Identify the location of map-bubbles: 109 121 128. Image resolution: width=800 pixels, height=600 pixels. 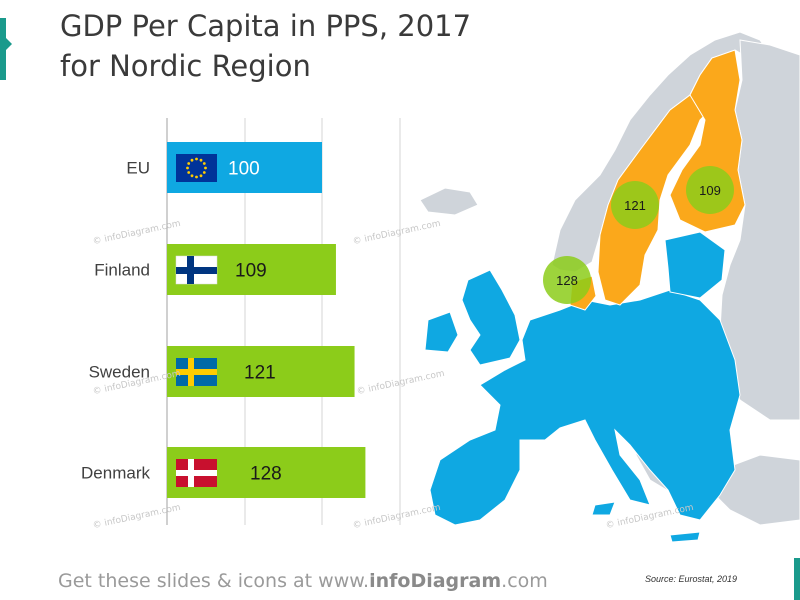
(638, 235).